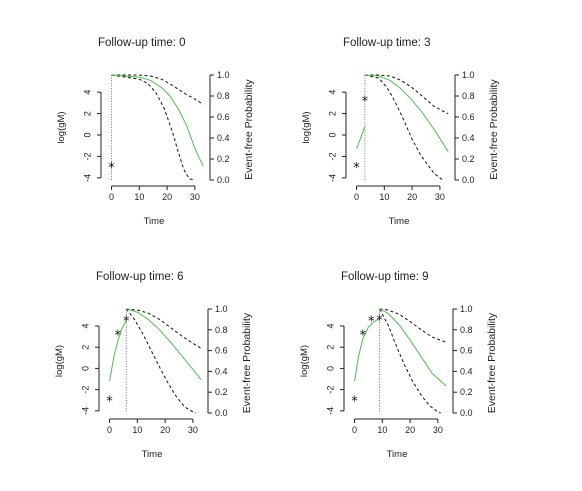 Image resolution: width=582 pixels, height=491 pixels. What do you see at coordinates (142, 43) in the screenshot?
I see `panel-title: Follow-up time: 0` at bounding box center [142, 43].